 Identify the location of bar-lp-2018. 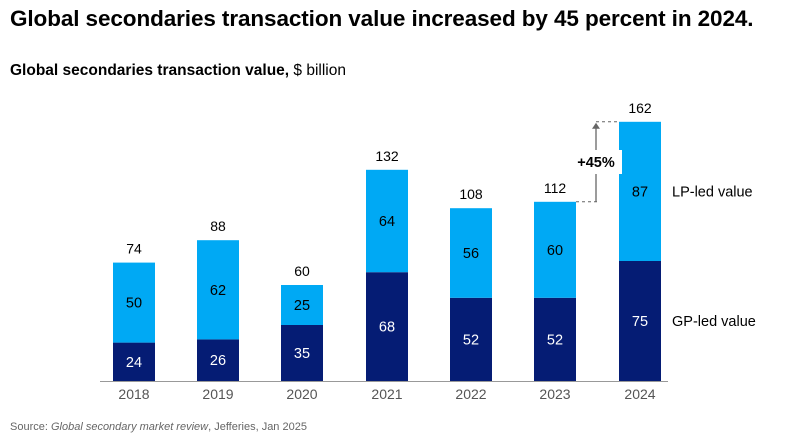
(134, 302).